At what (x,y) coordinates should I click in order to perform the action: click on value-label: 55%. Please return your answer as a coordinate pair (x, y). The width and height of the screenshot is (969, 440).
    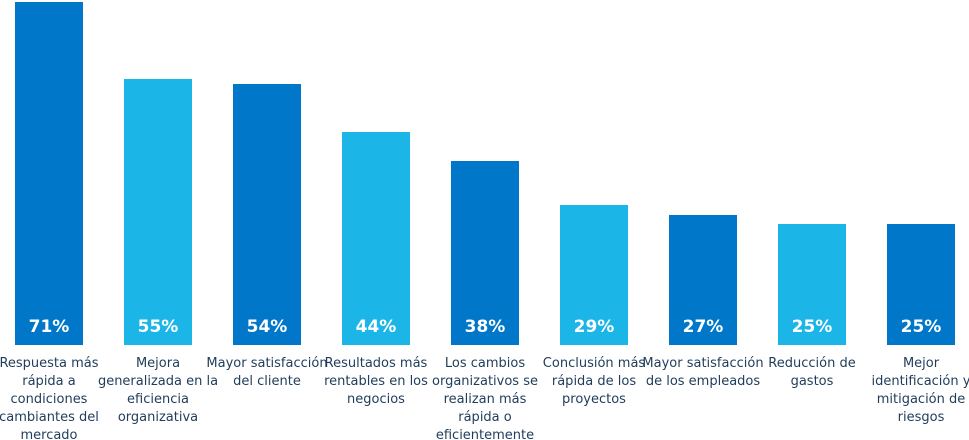
    Looking at the image, I should click on (158, 327).